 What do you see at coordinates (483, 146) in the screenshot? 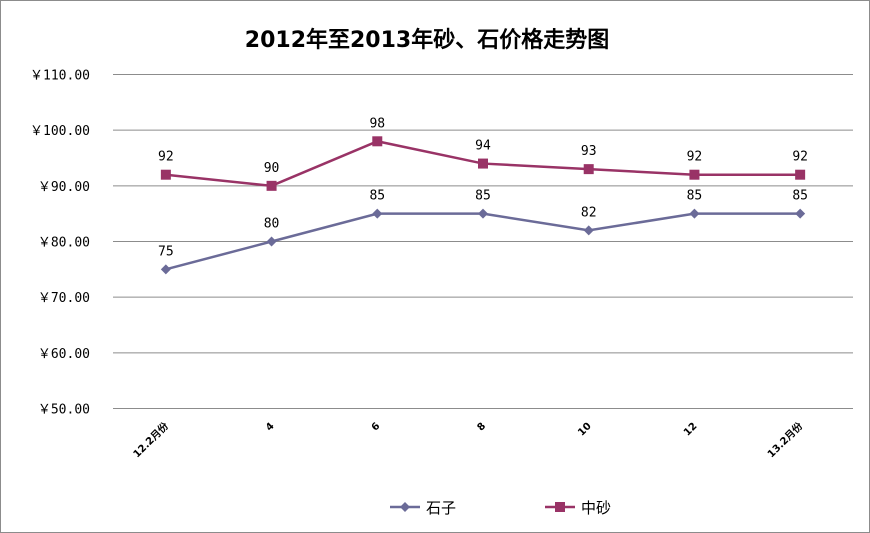
I see `data-label: 94` at bounding box center [483, 146].